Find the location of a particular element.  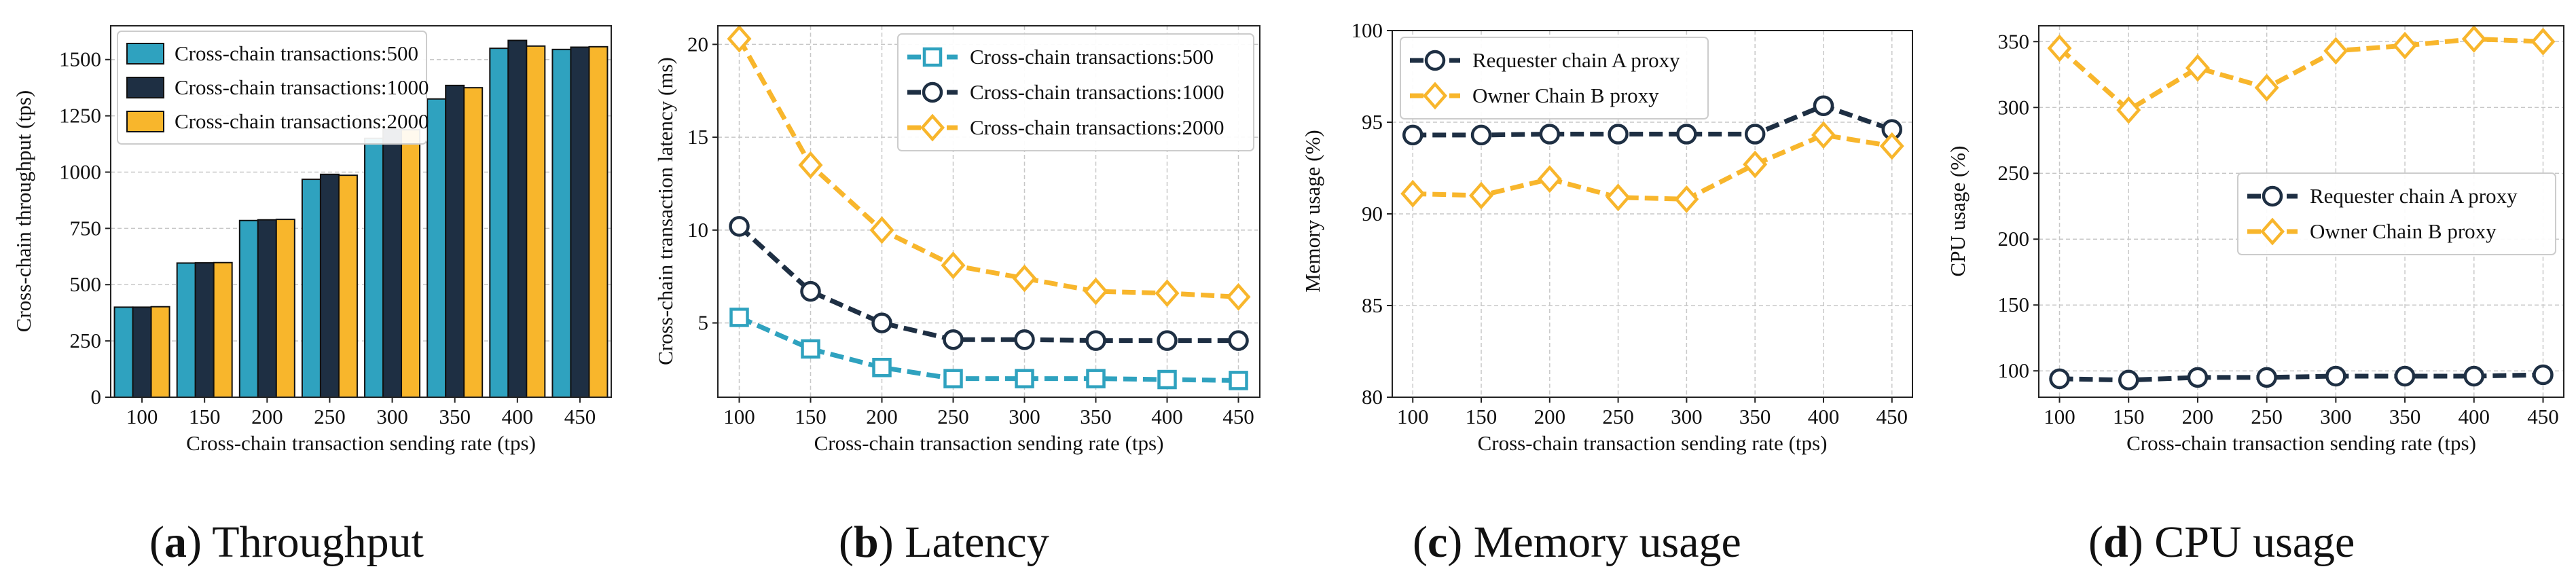

series-owner-chain-b-proxy is located at coordinates (1652, 167).